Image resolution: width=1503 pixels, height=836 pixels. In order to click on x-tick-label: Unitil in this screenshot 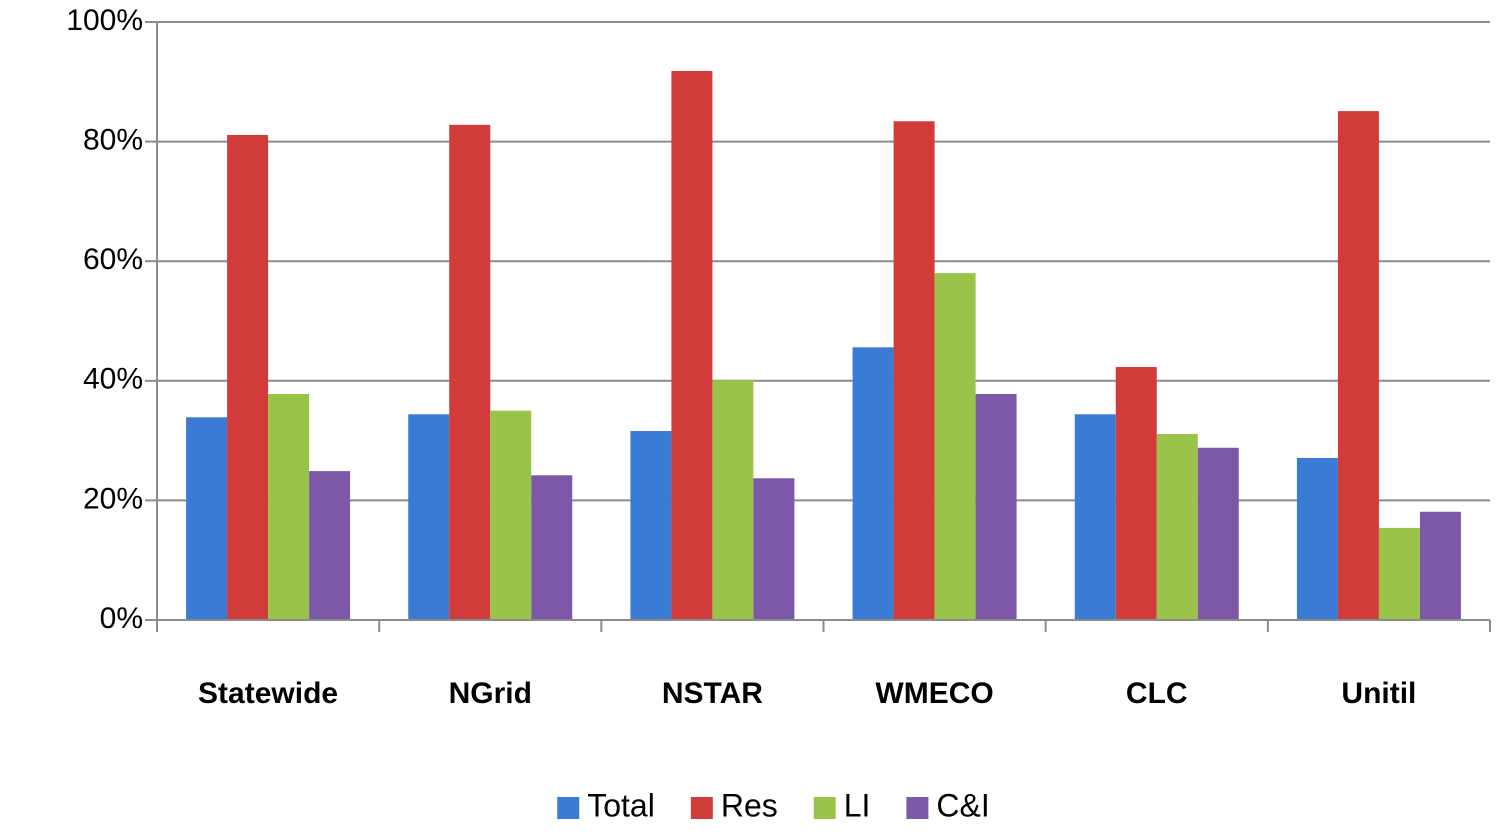, I will do `click(1378, 693)`.